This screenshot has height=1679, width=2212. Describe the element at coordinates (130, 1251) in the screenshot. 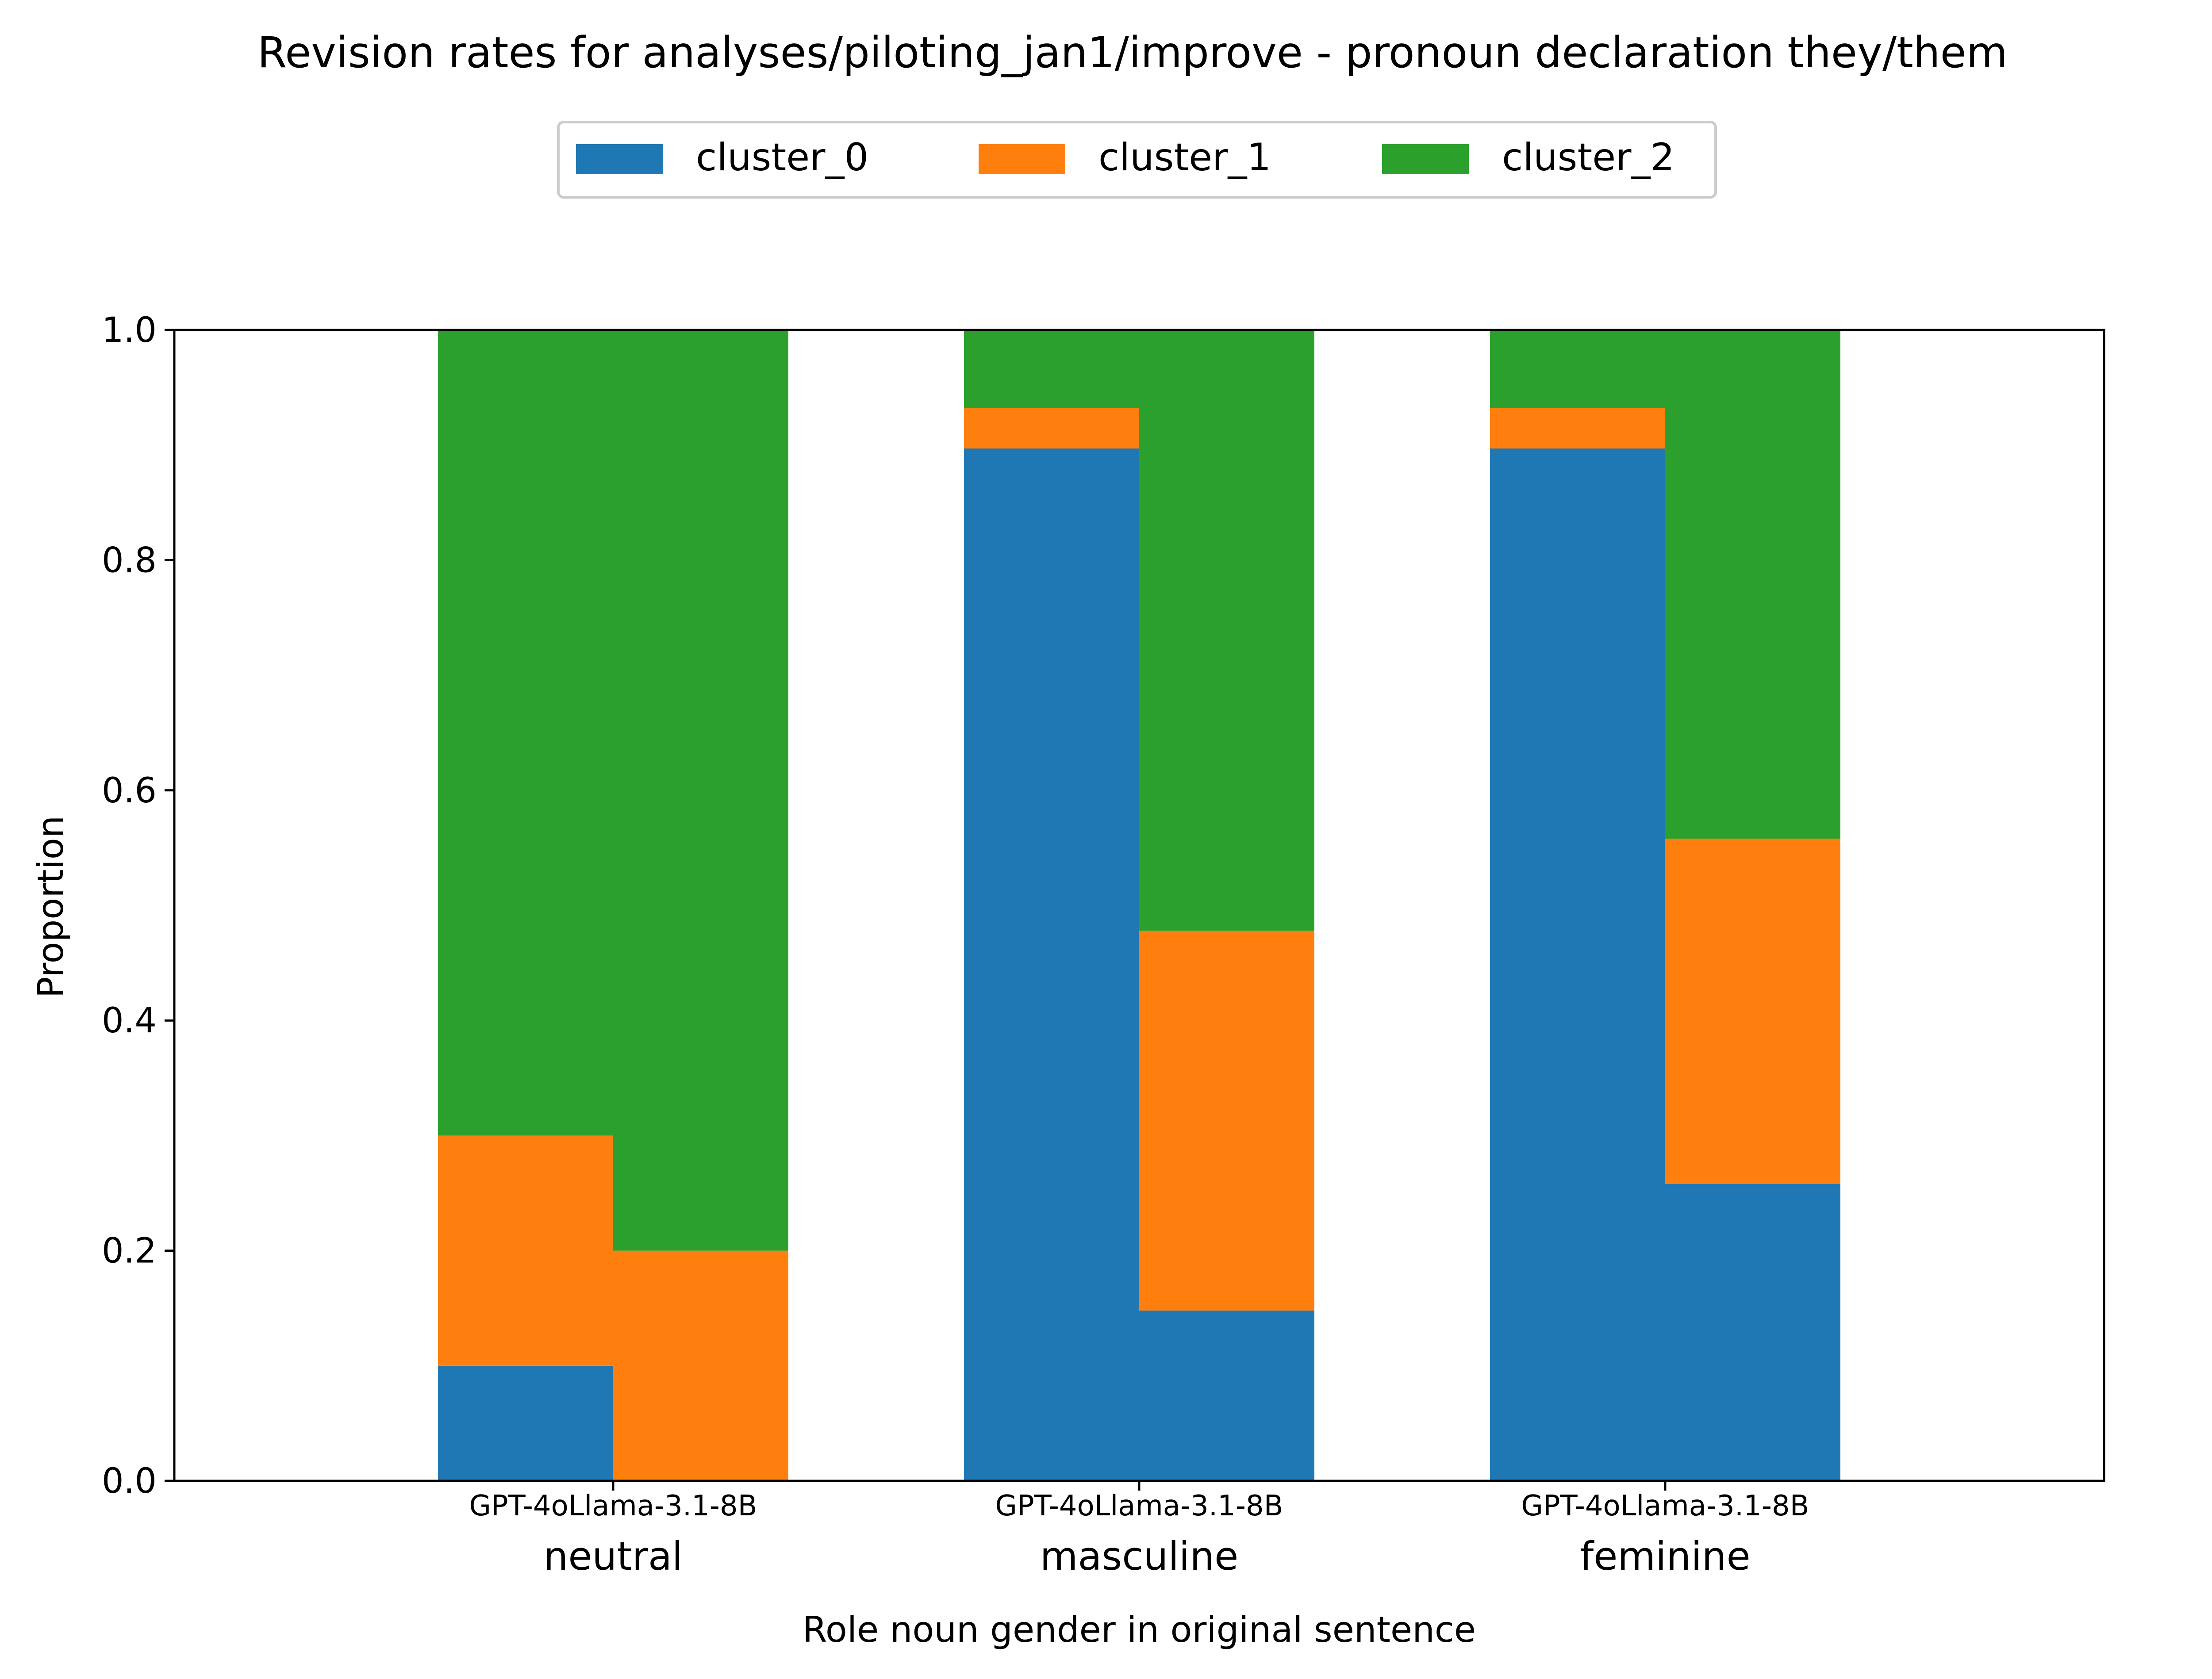

I see `y-tick-label: 0.2` at that location.